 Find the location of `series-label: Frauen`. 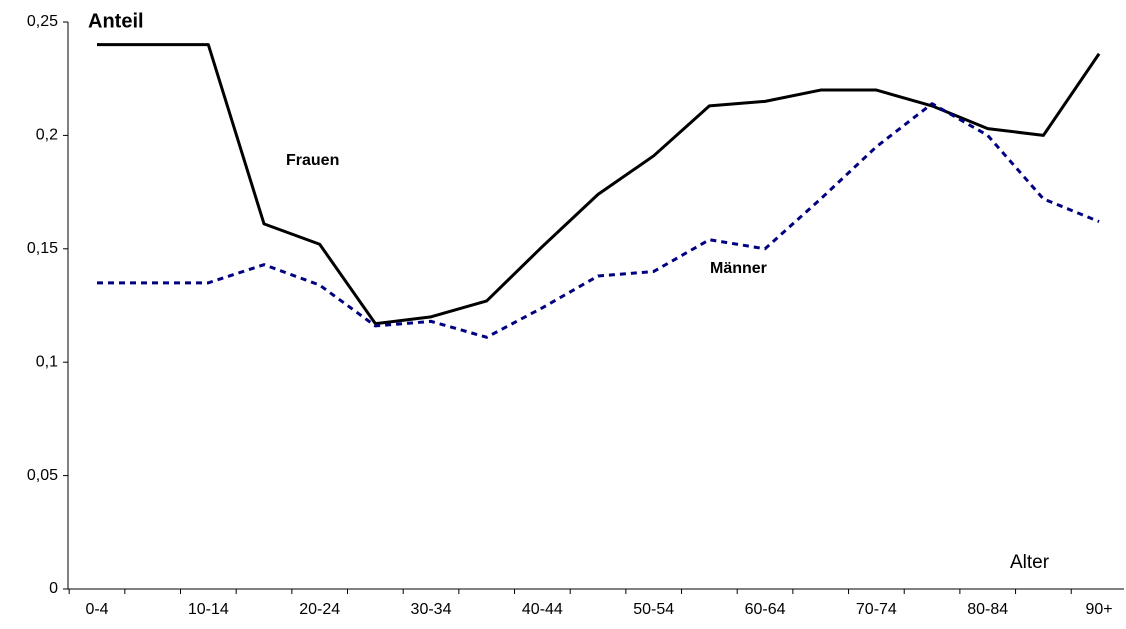

series-label: Frauen is located at coordinates (312, 160).